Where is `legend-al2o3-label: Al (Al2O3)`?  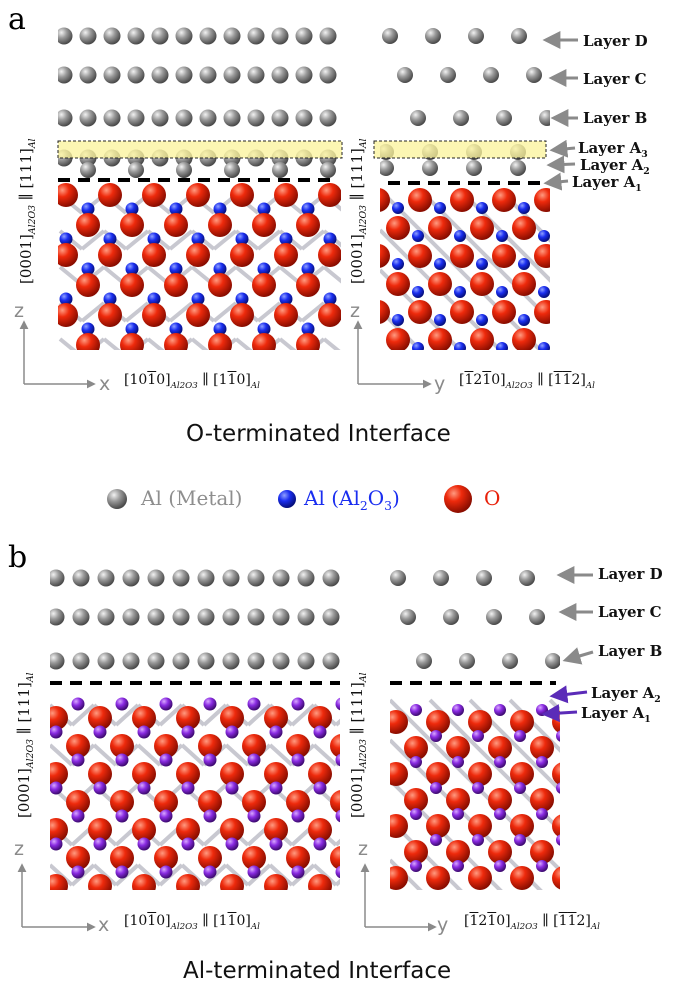 legend-al2o3-label: Al (Al2O3) is located at coordinates (352, 499).